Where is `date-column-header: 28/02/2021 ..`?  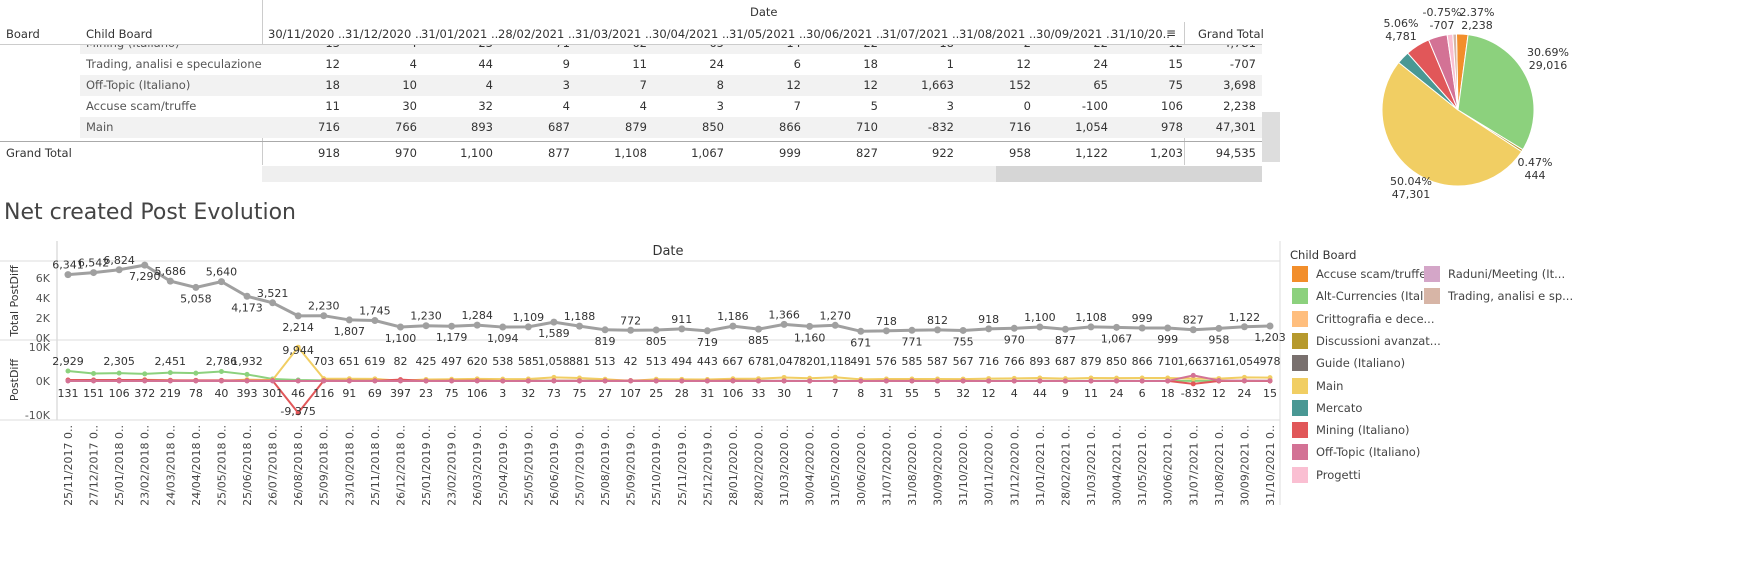 date-column-header: 28/02/2021 .. is located at coordinates (537, 34).